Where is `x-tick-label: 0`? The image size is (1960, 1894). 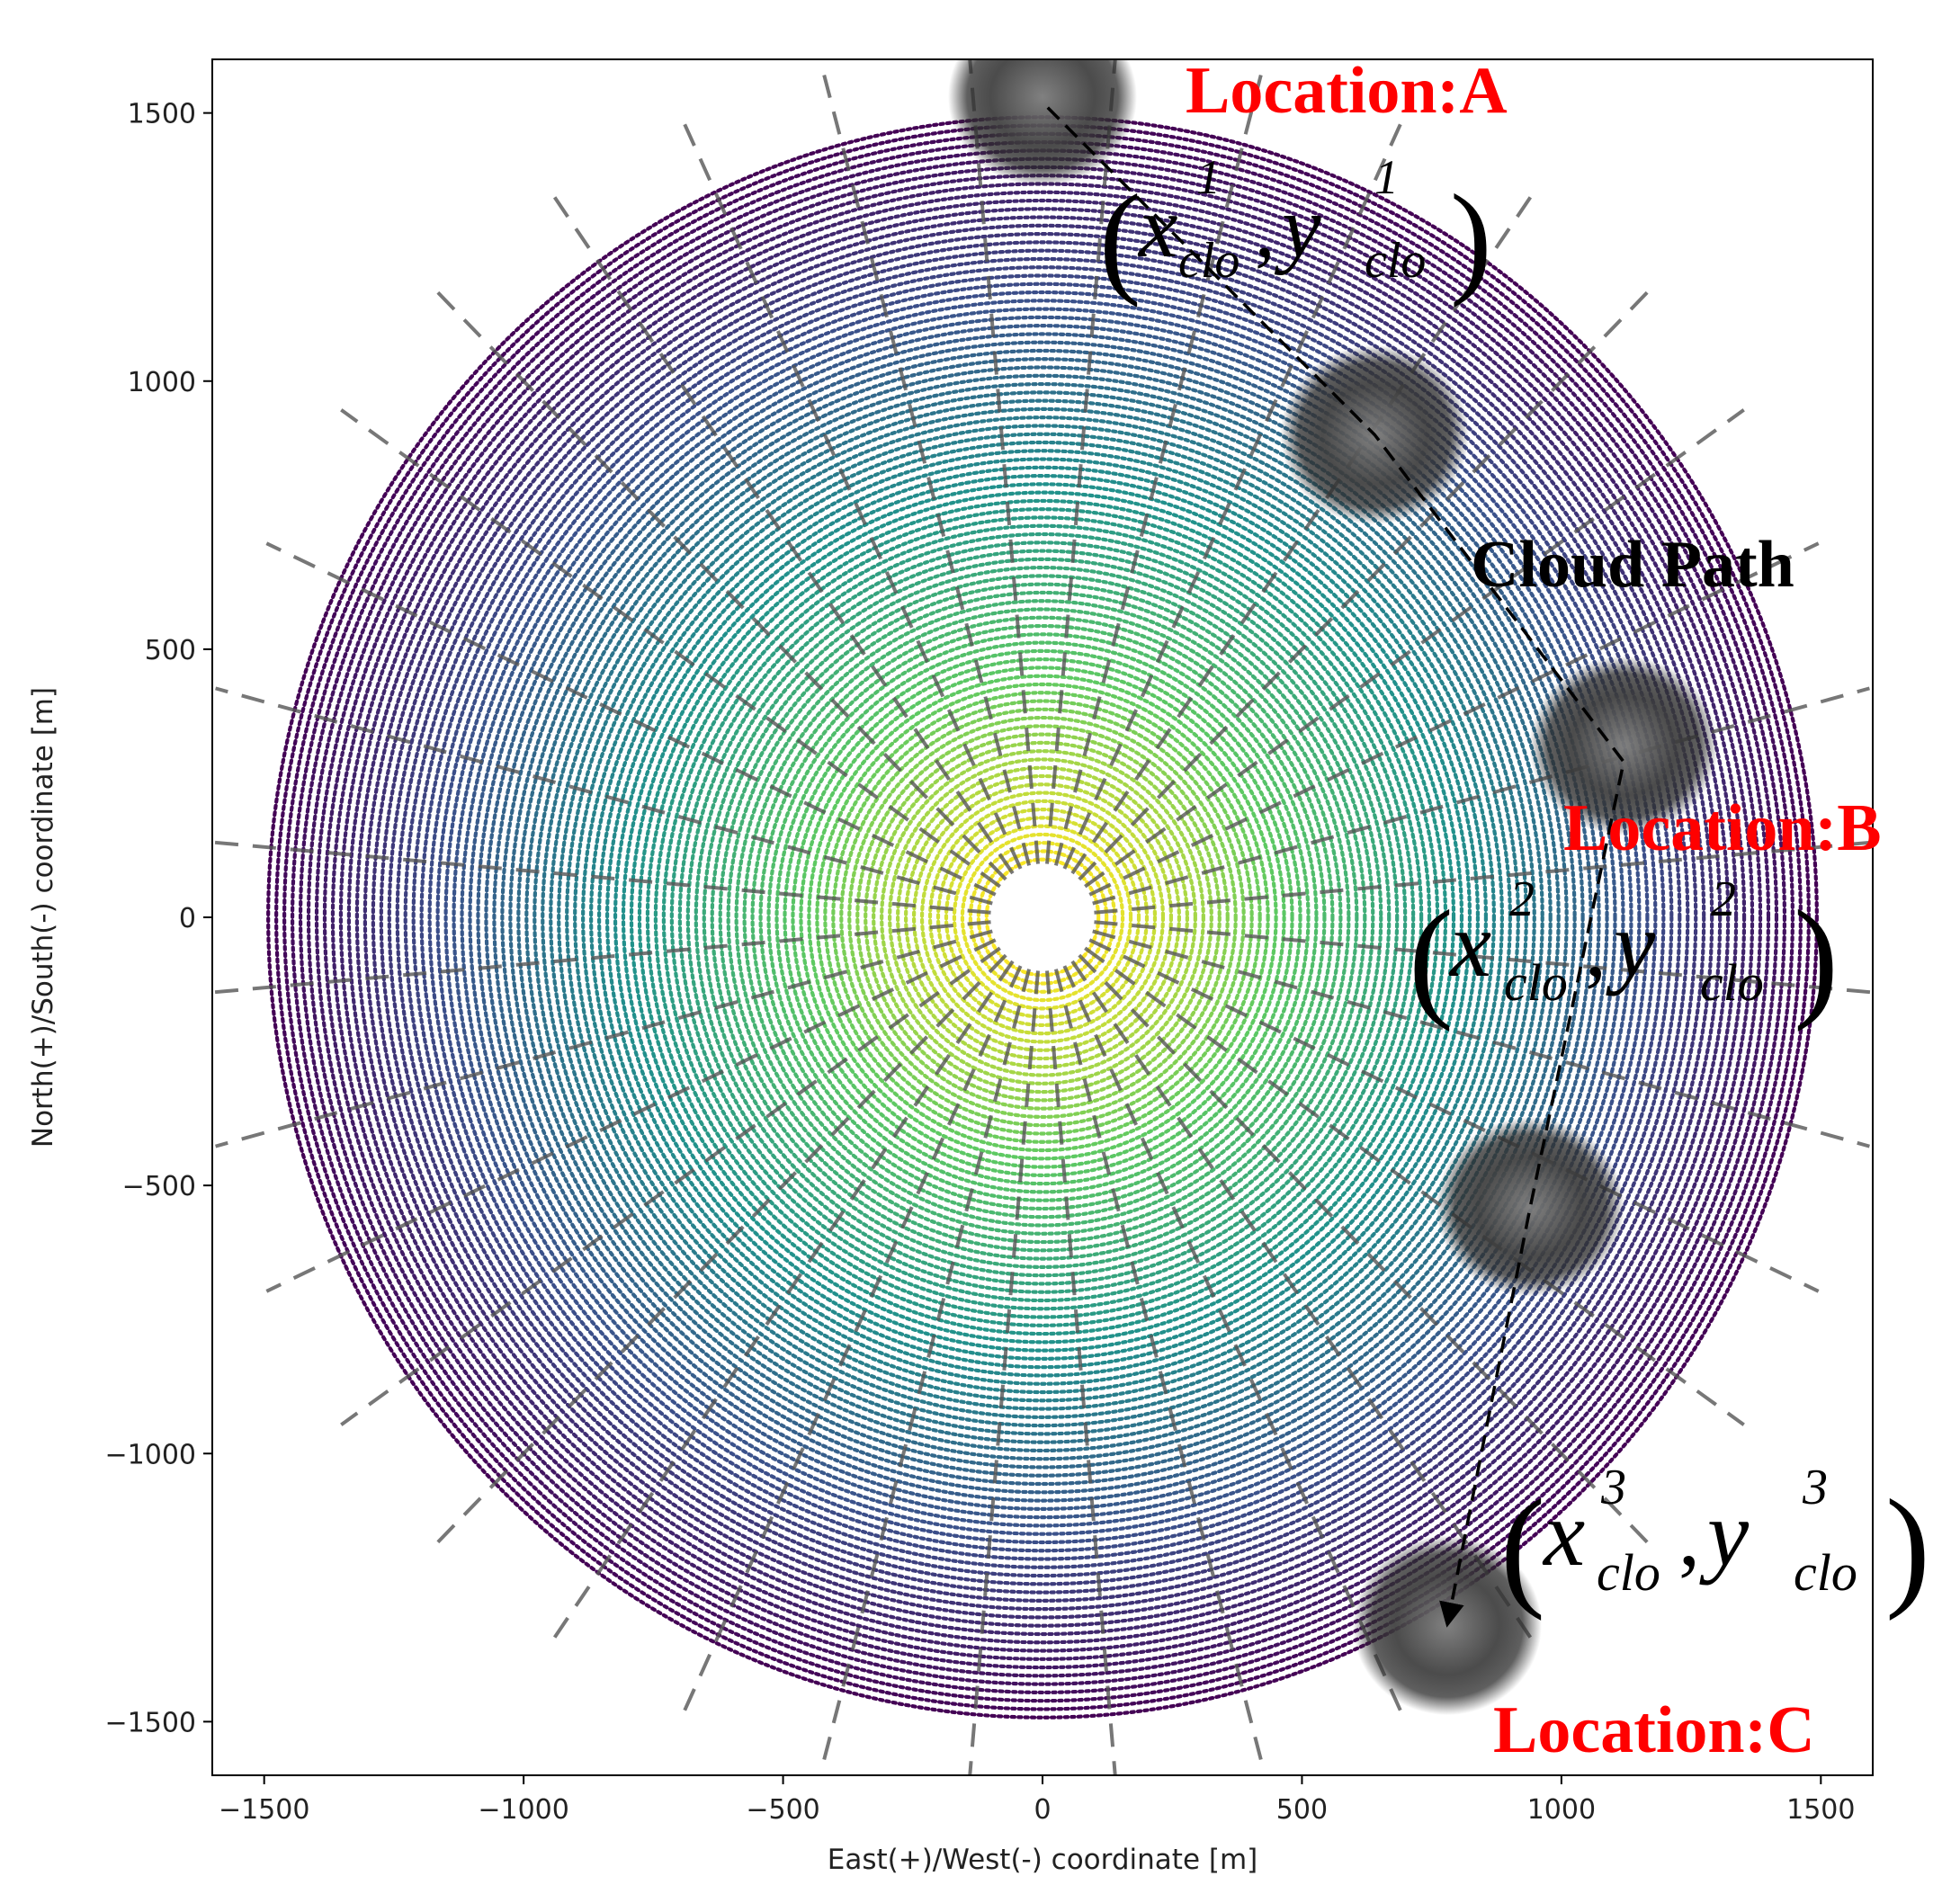
x-tick-label: 0 is located at coordinates (1042, 1810).